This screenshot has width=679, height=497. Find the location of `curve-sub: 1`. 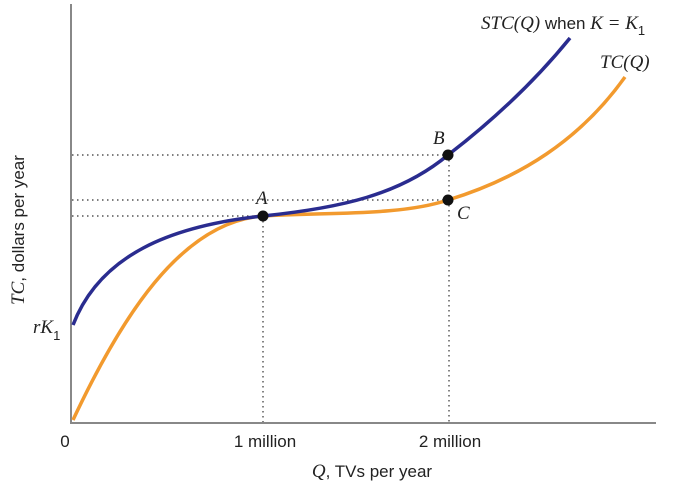

curve-sub: 1 is located at coordinates (641, 30).